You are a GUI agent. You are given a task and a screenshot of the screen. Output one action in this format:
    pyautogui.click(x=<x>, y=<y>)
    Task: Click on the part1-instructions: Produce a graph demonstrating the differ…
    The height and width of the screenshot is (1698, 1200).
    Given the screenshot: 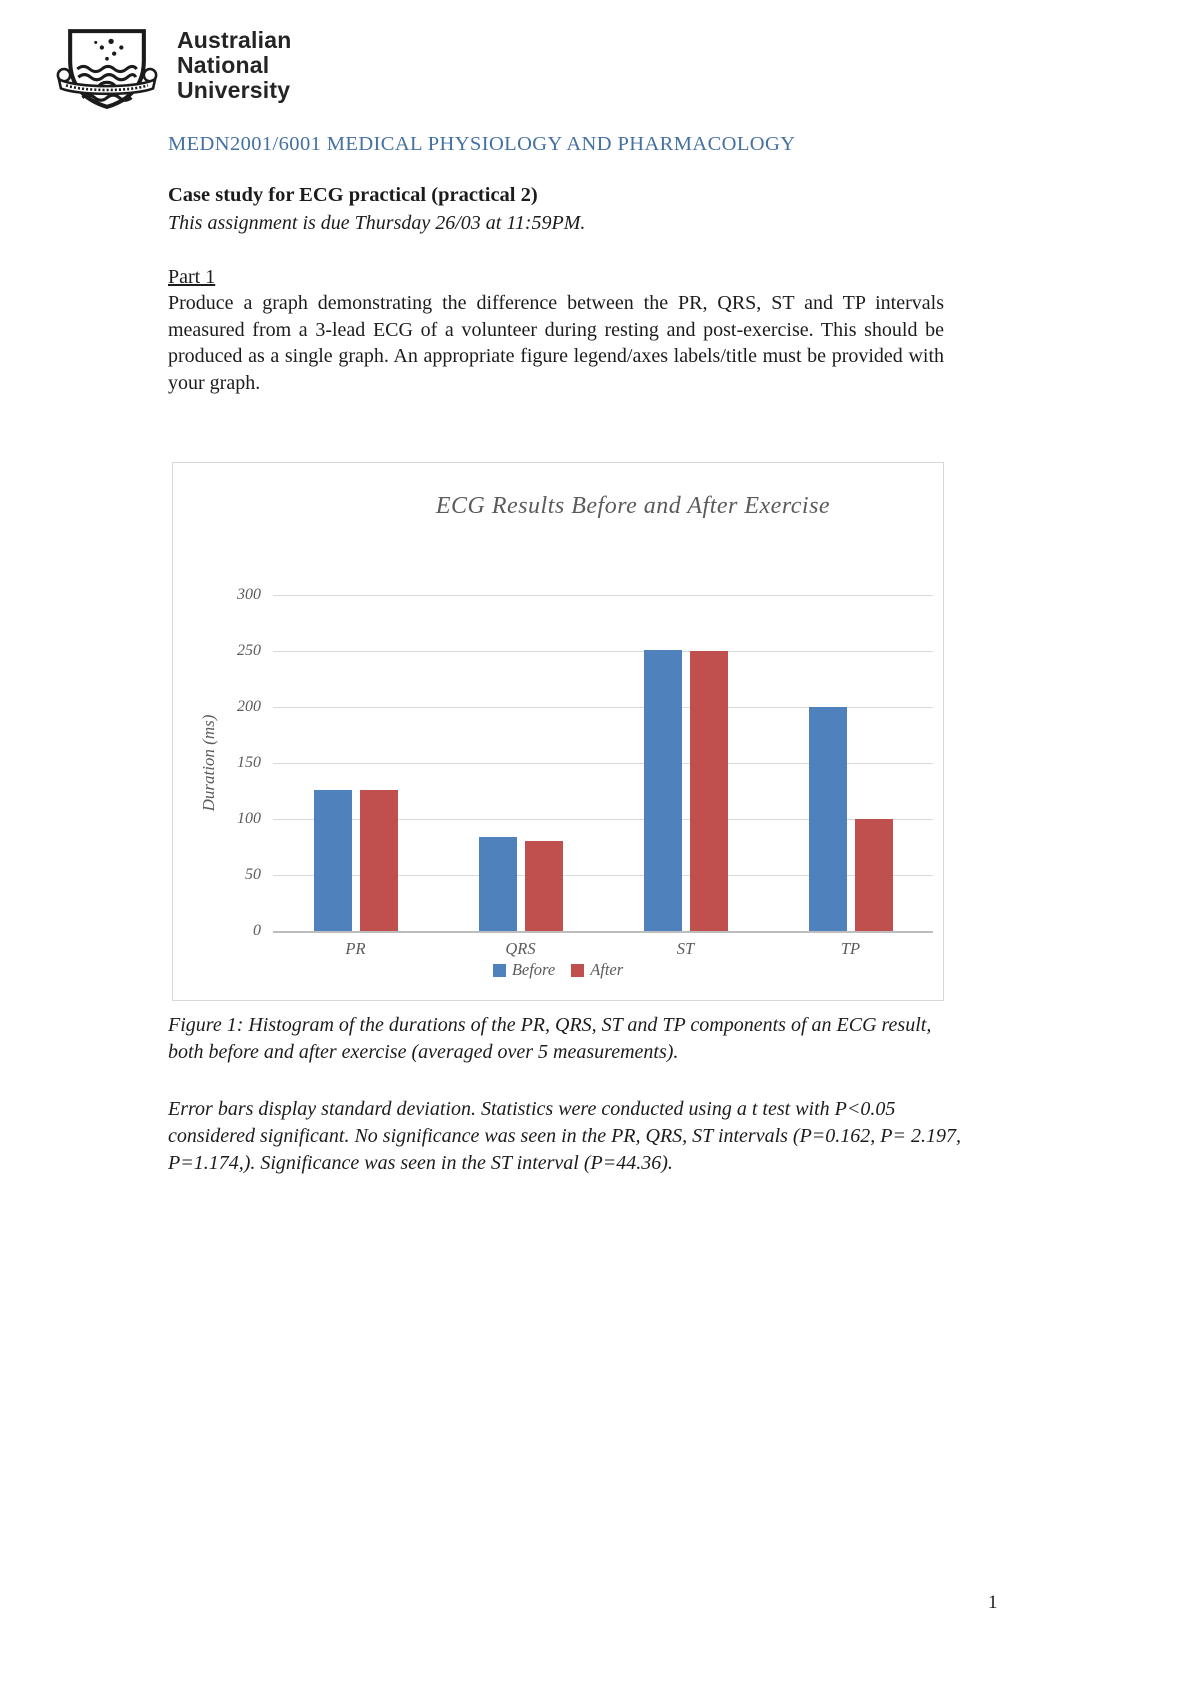 What is the action you would take?
    pyautogui.click(x=556, y=343)
    